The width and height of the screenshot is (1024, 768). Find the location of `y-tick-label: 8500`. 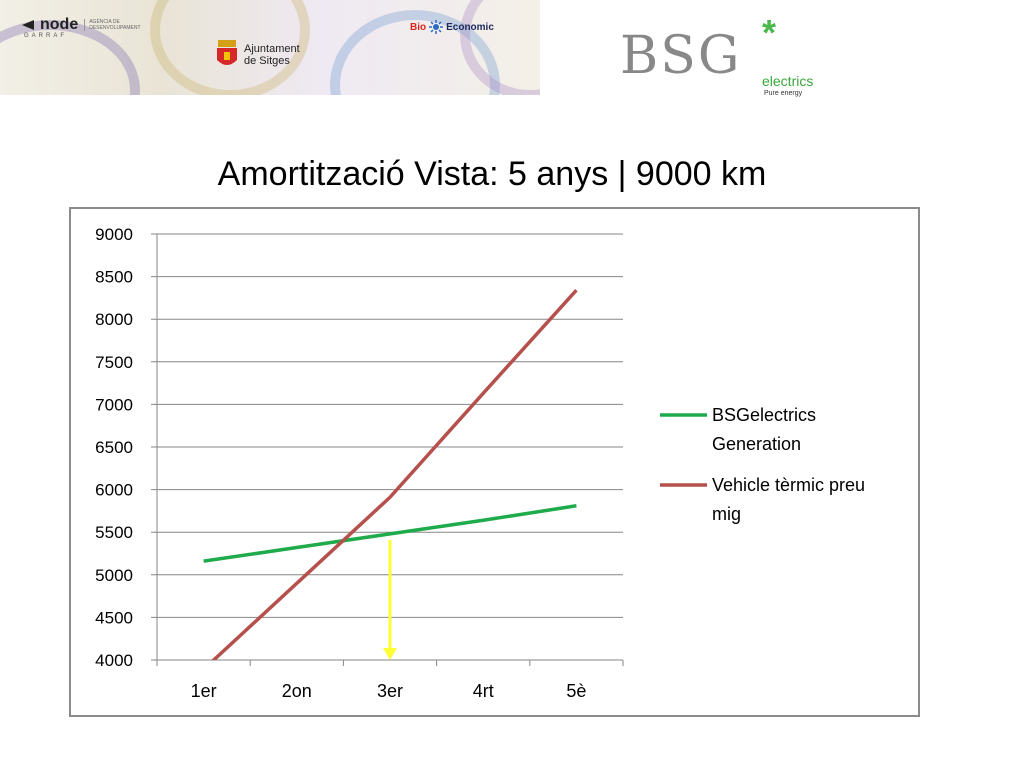

y-tick-label: 8500 is located at coordinates (114, 277).